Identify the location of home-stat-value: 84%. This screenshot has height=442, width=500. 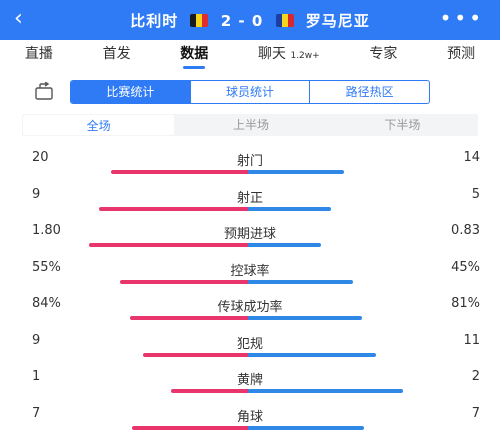
(46, 303).